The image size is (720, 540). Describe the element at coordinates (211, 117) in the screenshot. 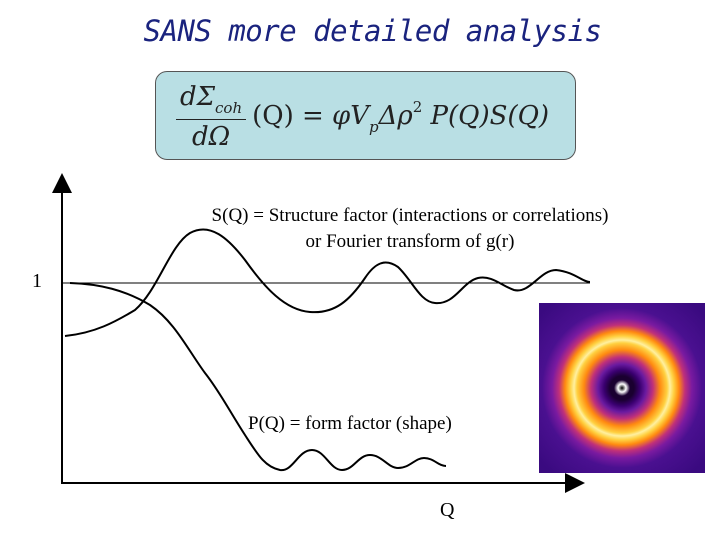

I see `differential-cross-section: dΣcoh dΩ` at that location.